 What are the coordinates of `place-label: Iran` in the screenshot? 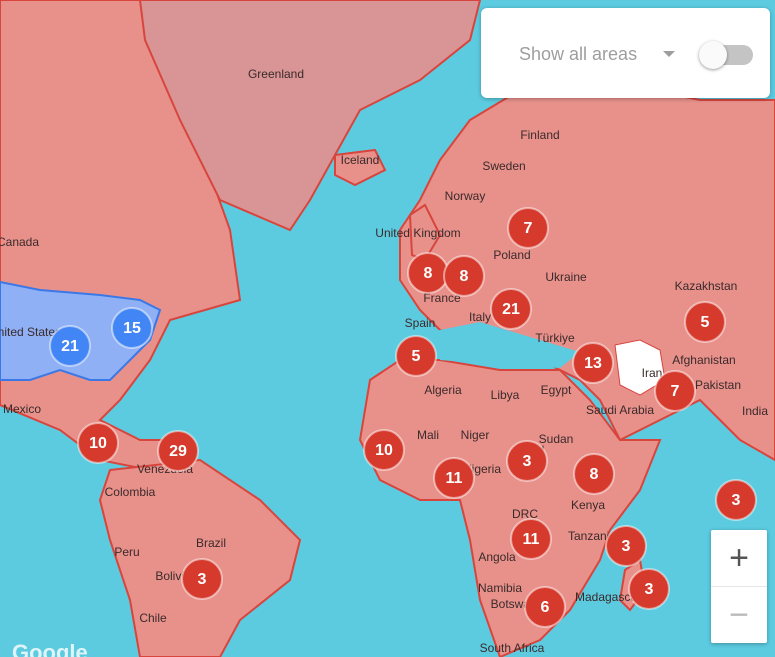 It's located at (652, 373).